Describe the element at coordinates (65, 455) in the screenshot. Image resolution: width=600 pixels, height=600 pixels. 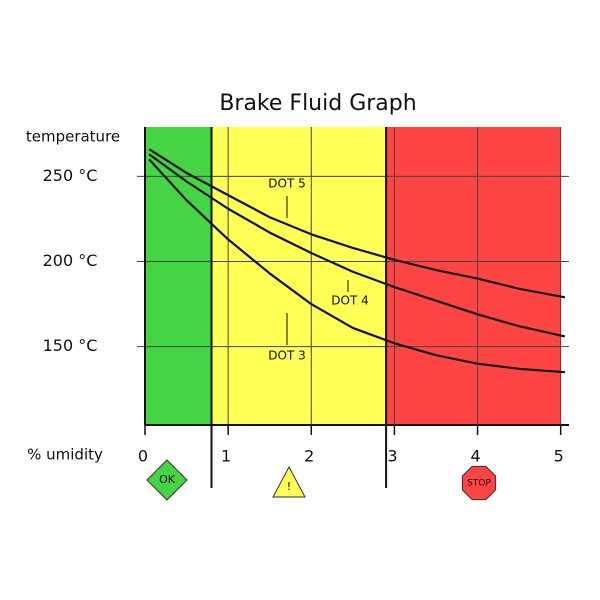
I see `x-axis-label: % umidity` at that location.